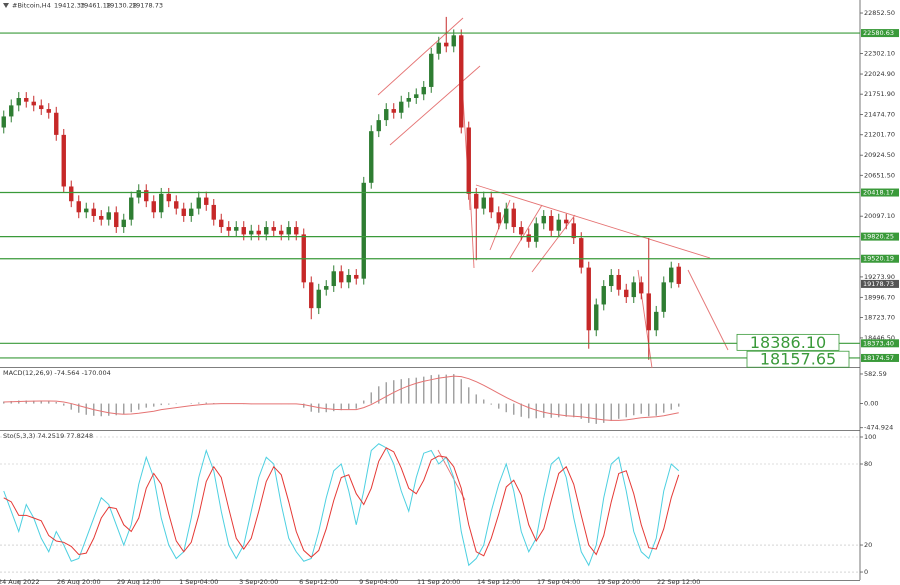 This screenshot has height=585, width=900. Describe the element at coordinates (20, 581) in the screenshot. I see `x-tick-label: 24 Aug 2022` at that location.